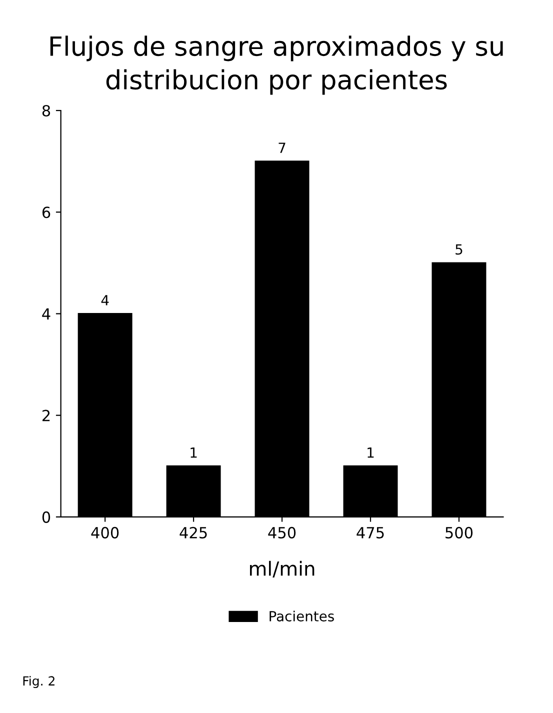  What do you see at coordinates (38, 682) in the screenshot?
I see `caption: Fig. 2` at bounding box center [38, 682].